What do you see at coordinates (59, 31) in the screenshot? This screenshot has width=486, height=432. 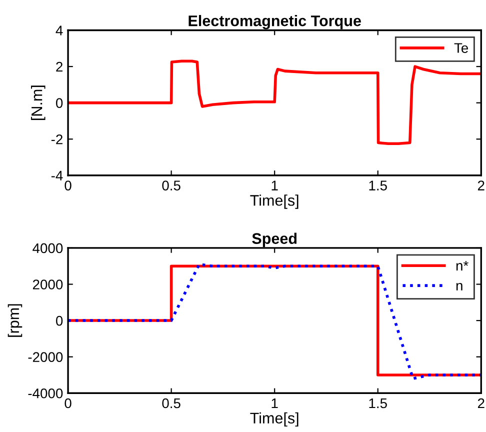 I see `y-tick-label: 4` at bounding box center [59, 31].